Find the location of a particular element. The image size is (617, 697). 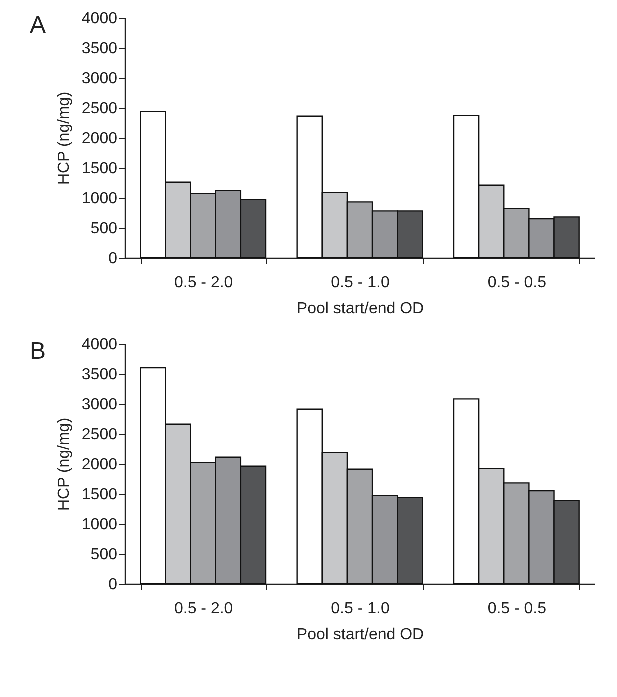

chart-title: B is located at coordinates (38, 351).